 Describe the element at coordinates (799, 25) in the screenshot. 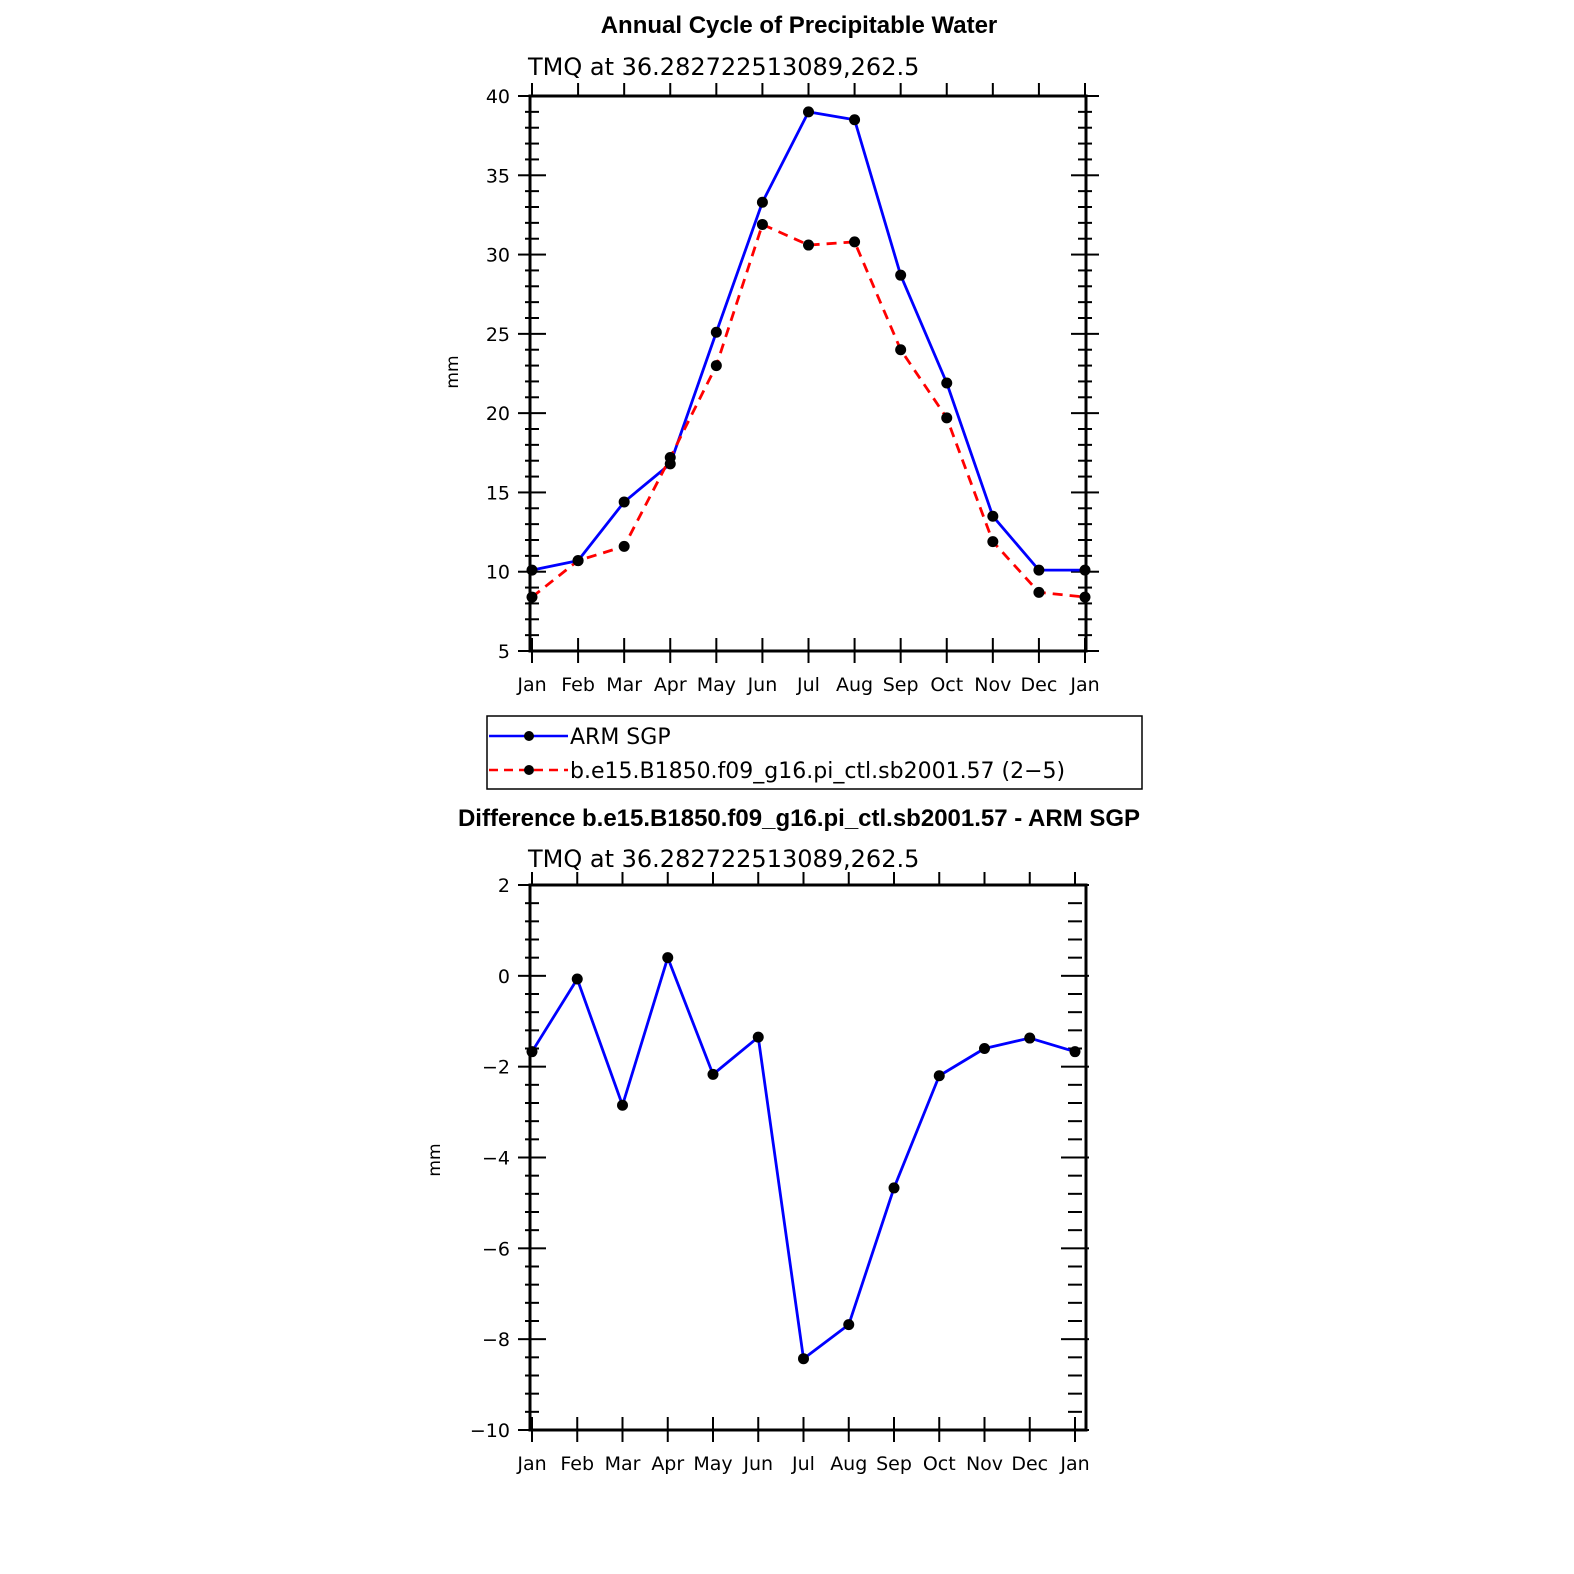

I see `chart-title: Annual Cycle of Precipitable Water` at that location.